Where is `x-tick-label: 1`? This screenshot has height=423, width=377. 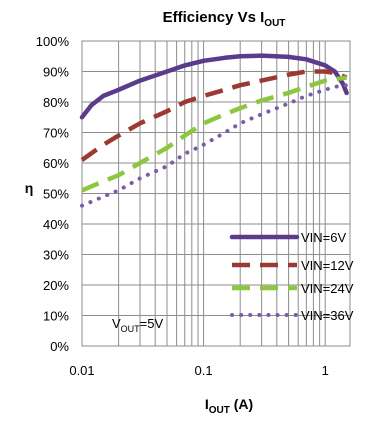 x-tick-label: 1 is located at coordinates (325, 370).